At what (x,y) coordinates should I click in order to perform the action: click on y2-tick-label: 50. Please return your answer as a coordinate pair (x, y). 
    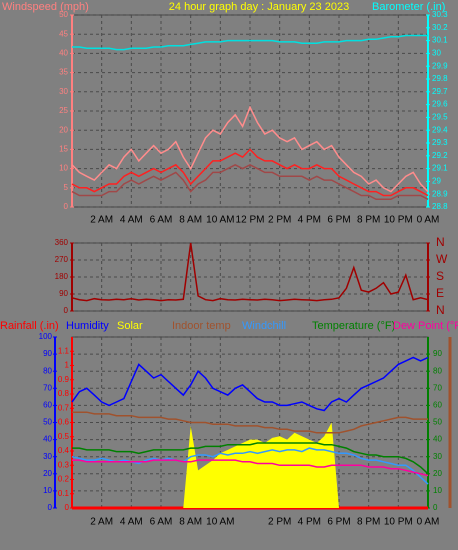
    Looking at the image, I should click on (437, 422).